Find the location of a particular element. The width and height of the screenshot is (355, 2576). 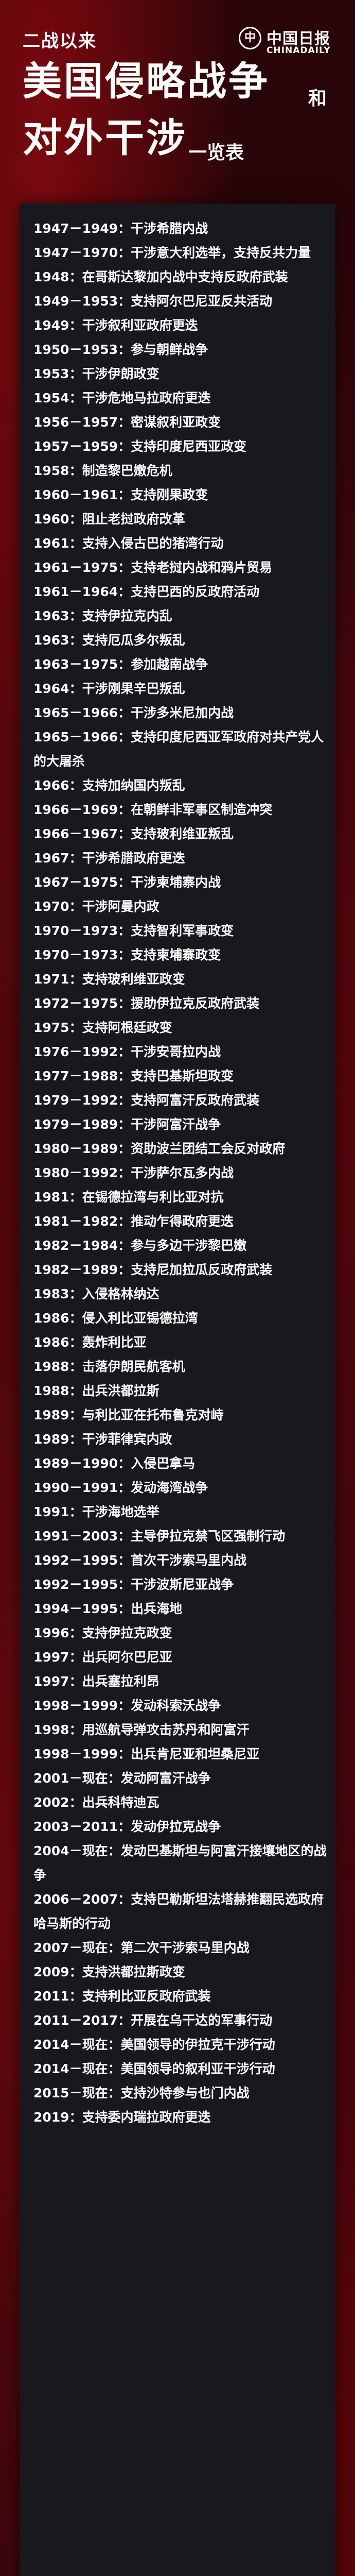

list-item: 2011：支持利比亚反政府武装 is located at coordinates (122, 1996).